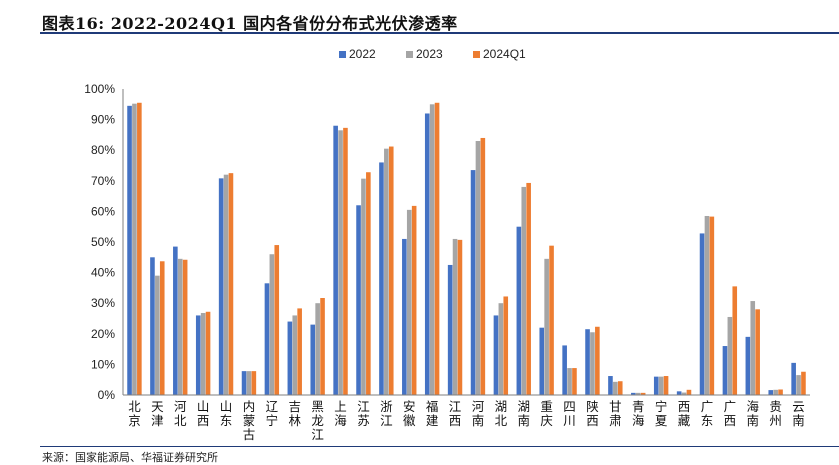 The image size is (839, 465). What do you see at coordinates (661, 413) in the screenshot?
I see `x-category-label: 宁夏` at bounding box center [661, 413].